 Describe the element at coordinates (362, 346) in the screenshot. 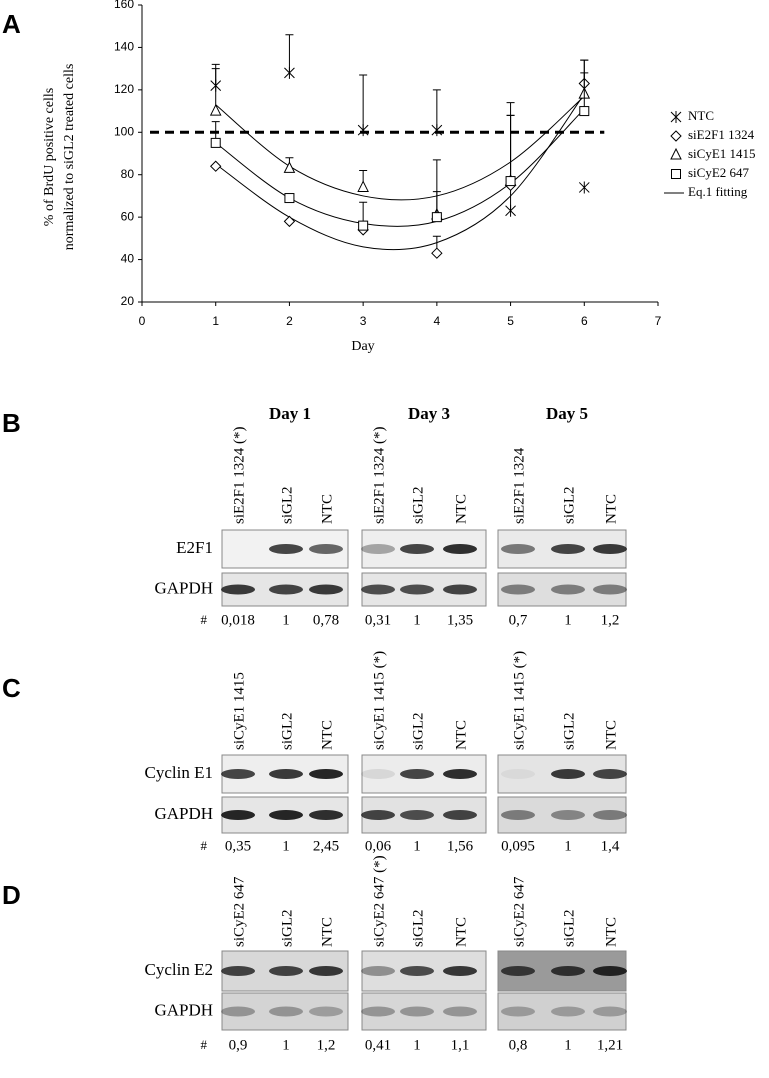

I see `x-axis-label: Day` at that location.